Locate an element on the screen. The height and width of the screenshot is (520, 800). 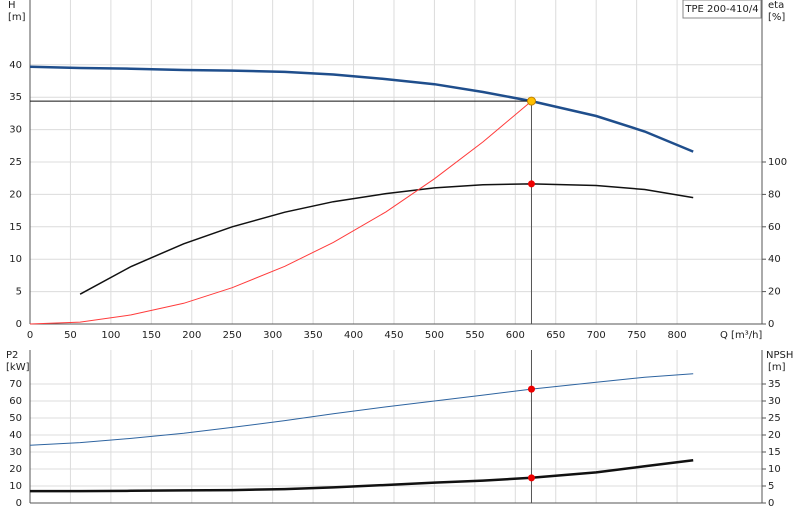
y2-tick-label: 30 is located at coordinates (774, 401).